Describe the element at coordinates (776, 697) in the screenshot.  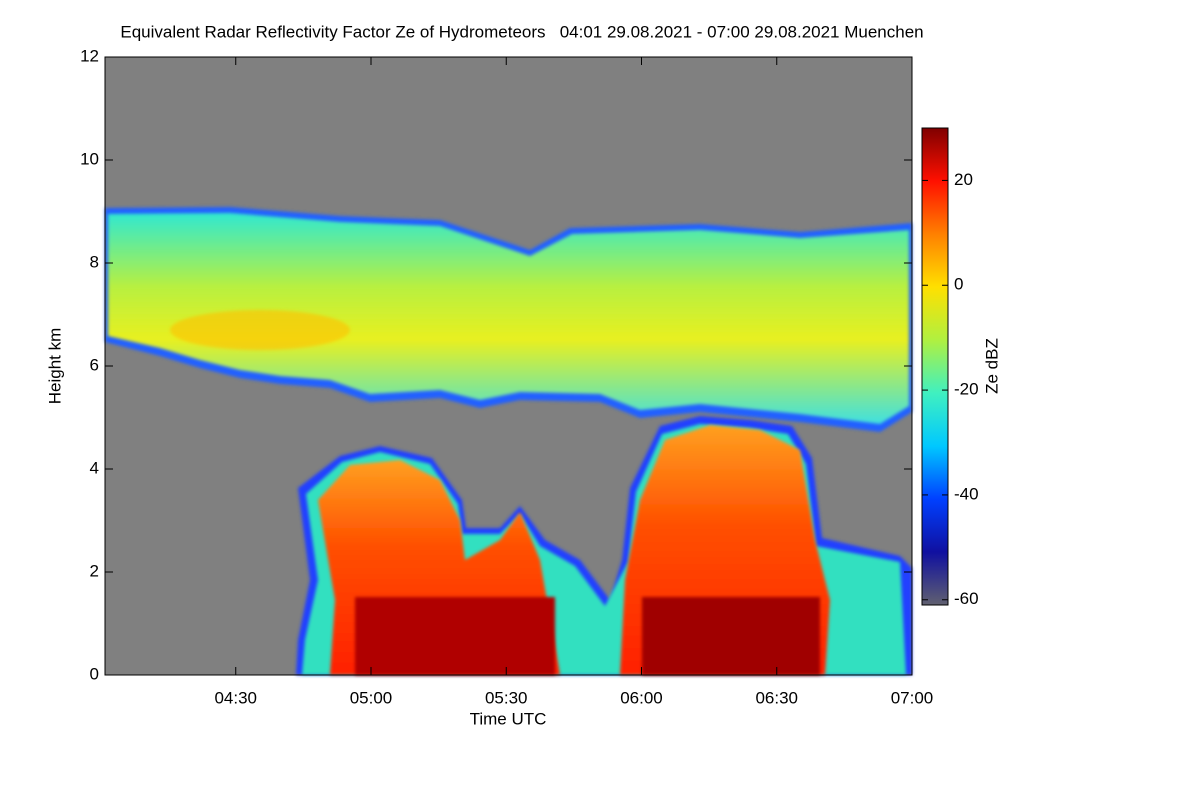
I see `x-tick-label: 06:30` at that location.